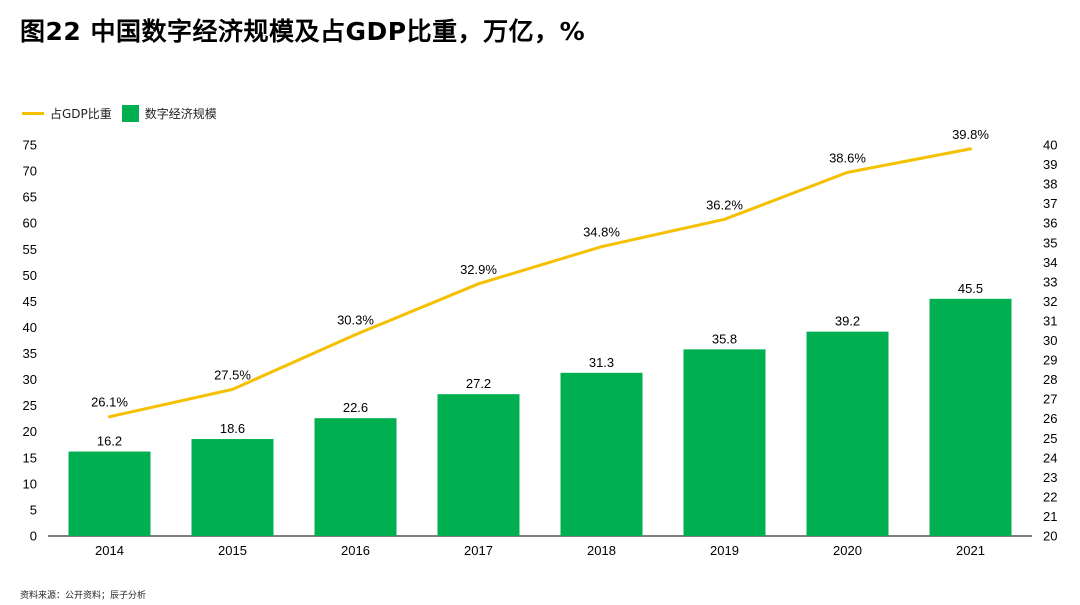  I want to click on x-tick-label: 2020, so click(847, 550).